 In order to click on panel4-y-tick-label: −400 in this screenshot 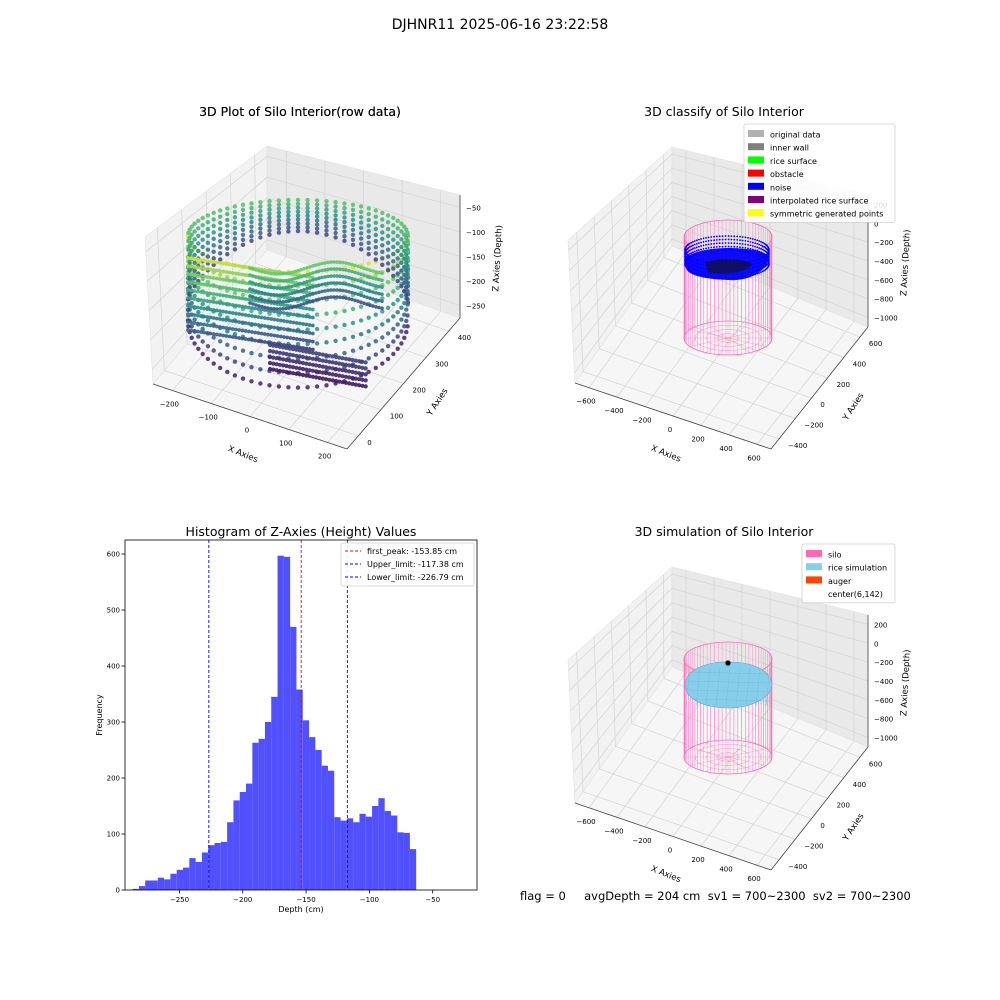, I will do `click(797, 867)`.